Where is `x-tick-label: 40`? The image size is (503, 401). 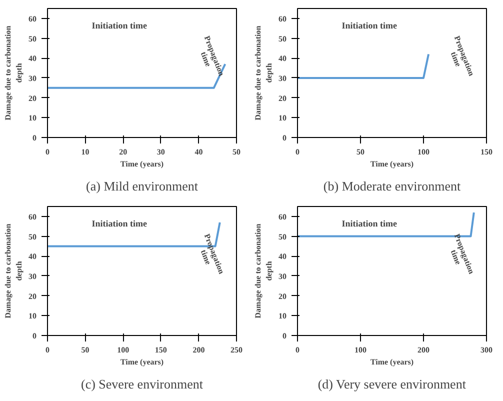 x-tick-label: 40 is located at coordinates (198, 152).